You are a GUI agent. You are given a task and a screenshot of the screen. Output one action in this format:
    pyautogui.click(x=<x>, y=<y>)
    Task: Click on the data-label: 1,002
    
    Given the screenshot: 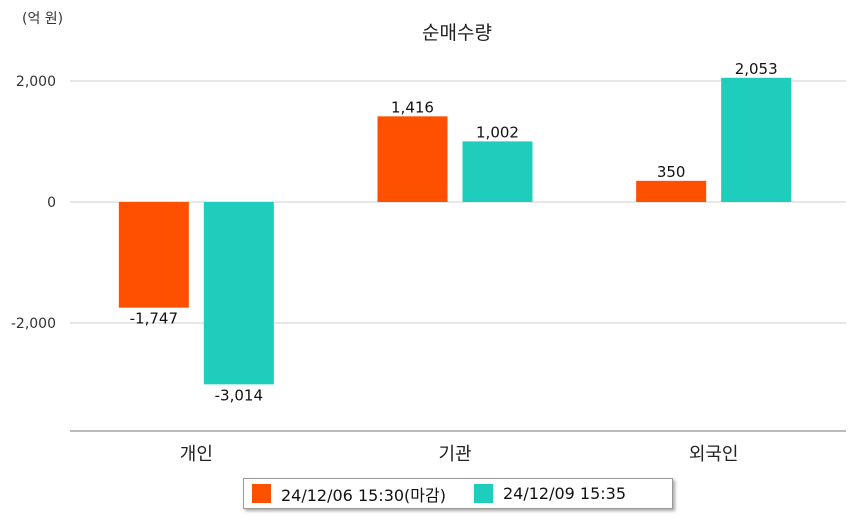 What is the action you would take?
    pyautogui.click(x=497, y=132)
    